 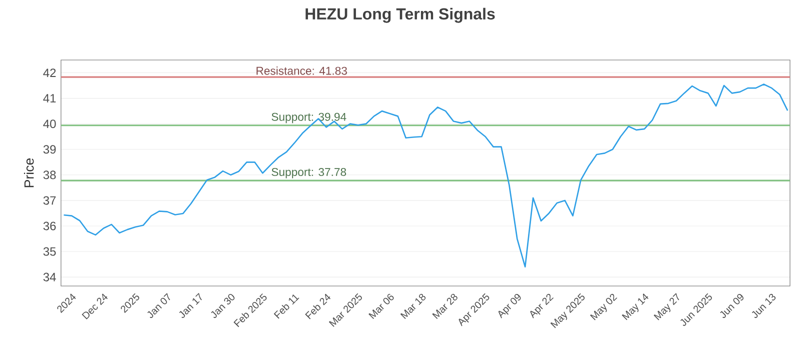 What do you see at coordinates (190, 305) in the screenshot?
I see `x-tick-label: Jan 17` at bounding box center [190, 305].